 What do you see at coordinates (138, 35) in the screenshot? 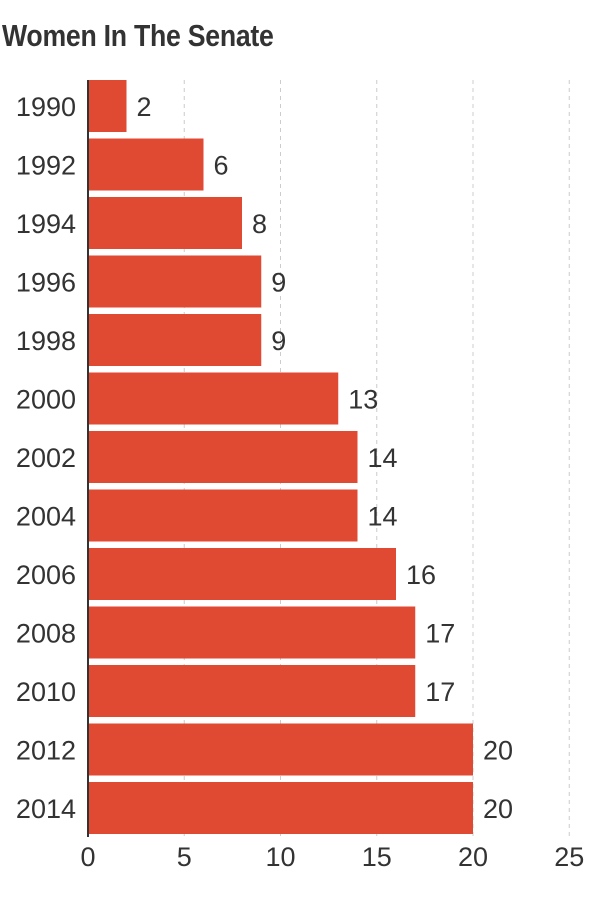
I see `chart-title: Women In The Senate` at bounding box center [138, 35].